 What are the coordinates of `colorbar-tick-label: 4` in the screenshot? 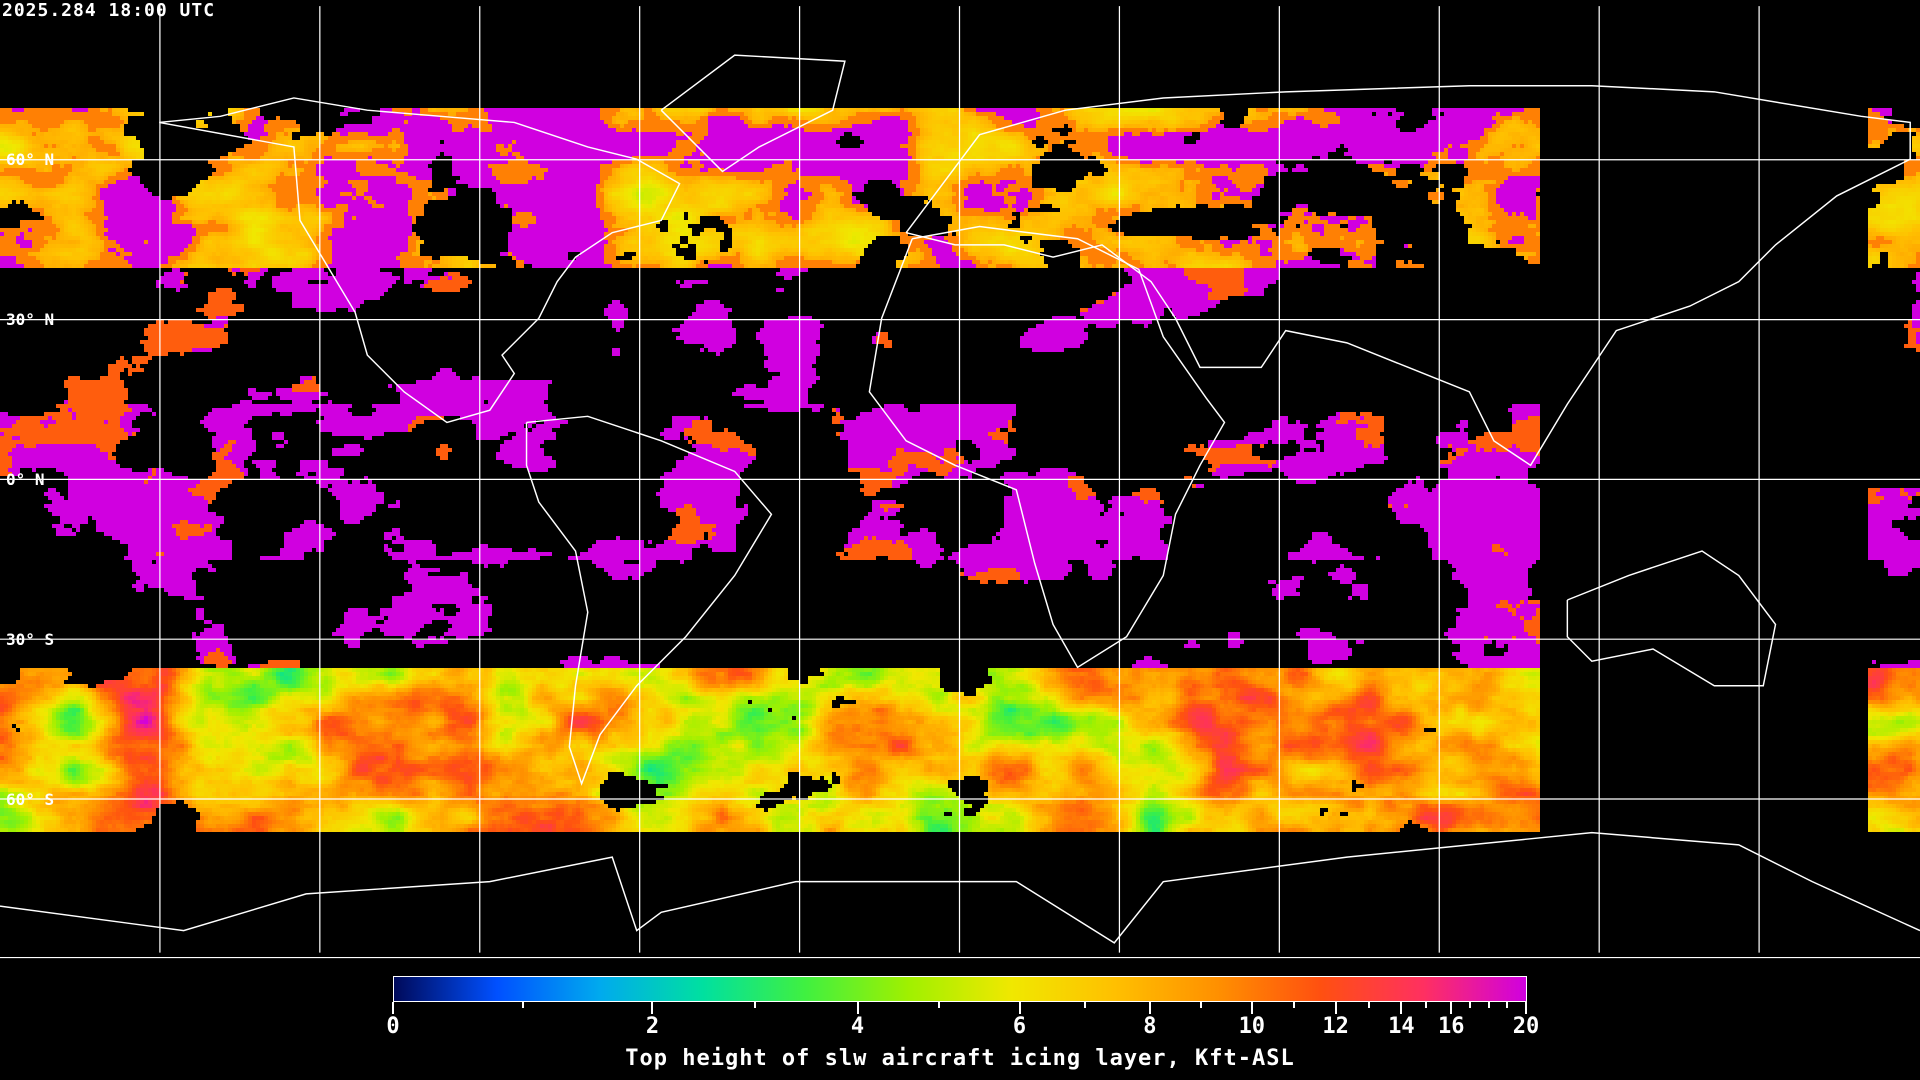 It's located at (857, 1026).